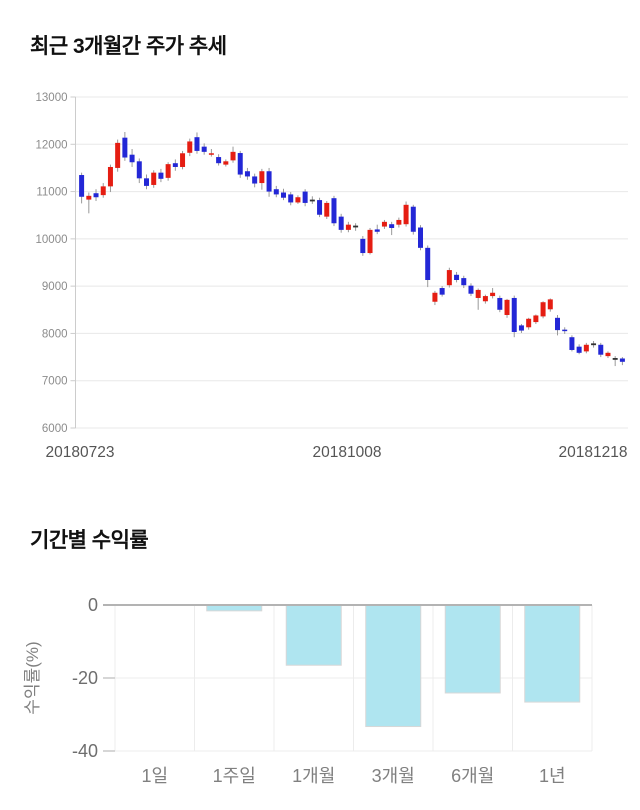  I want to click on x-tick-label: 20181008, so click(347, 452).